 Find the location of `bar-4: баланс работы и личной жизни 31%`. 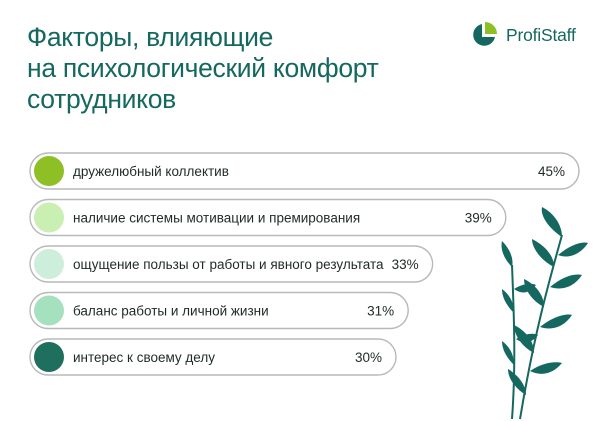

bar-4: баланс работы и личной жизни 31% is located at coordinates (219, 310).